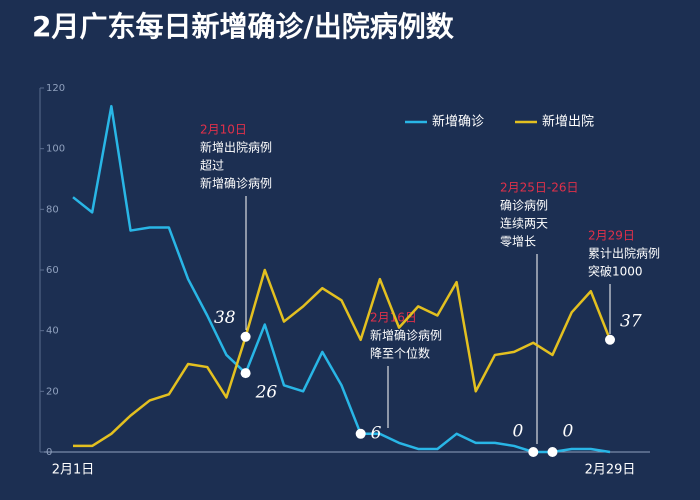  I want to click on annotation-text: 确诊病例, so click(524, 205).